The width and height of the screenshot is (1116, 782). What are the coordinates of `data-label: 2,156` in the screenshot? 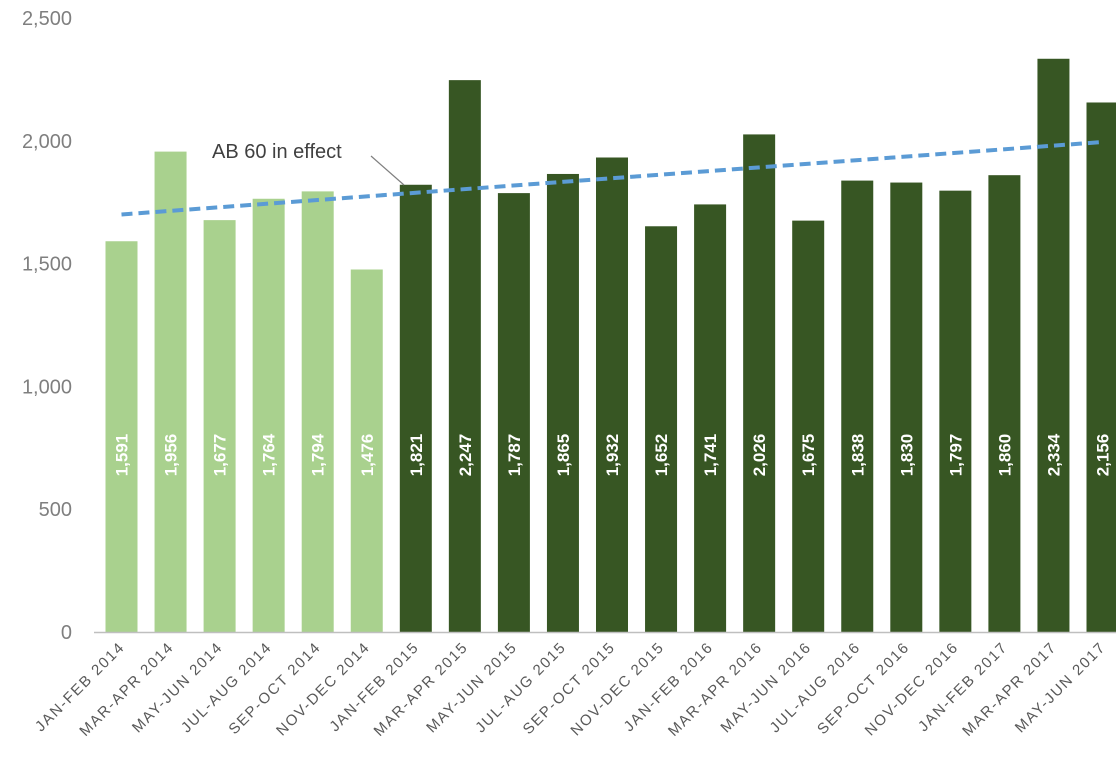 It's located at (1103, 455).